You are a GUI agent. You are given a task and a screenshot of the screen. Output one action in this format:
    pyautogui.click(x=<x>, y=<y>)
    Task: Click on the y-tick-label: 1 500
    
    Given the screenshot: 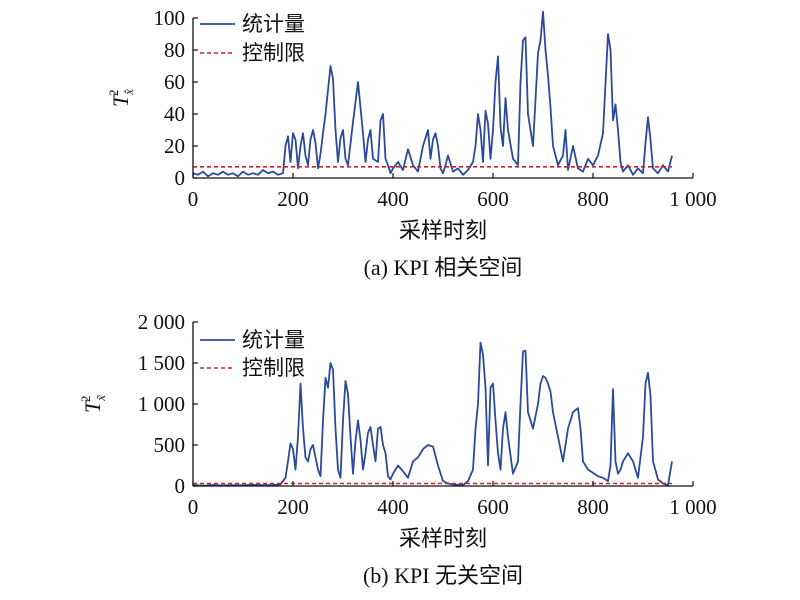 What is the action you would take?
    pyautogui.click(x=161, y=363)
    